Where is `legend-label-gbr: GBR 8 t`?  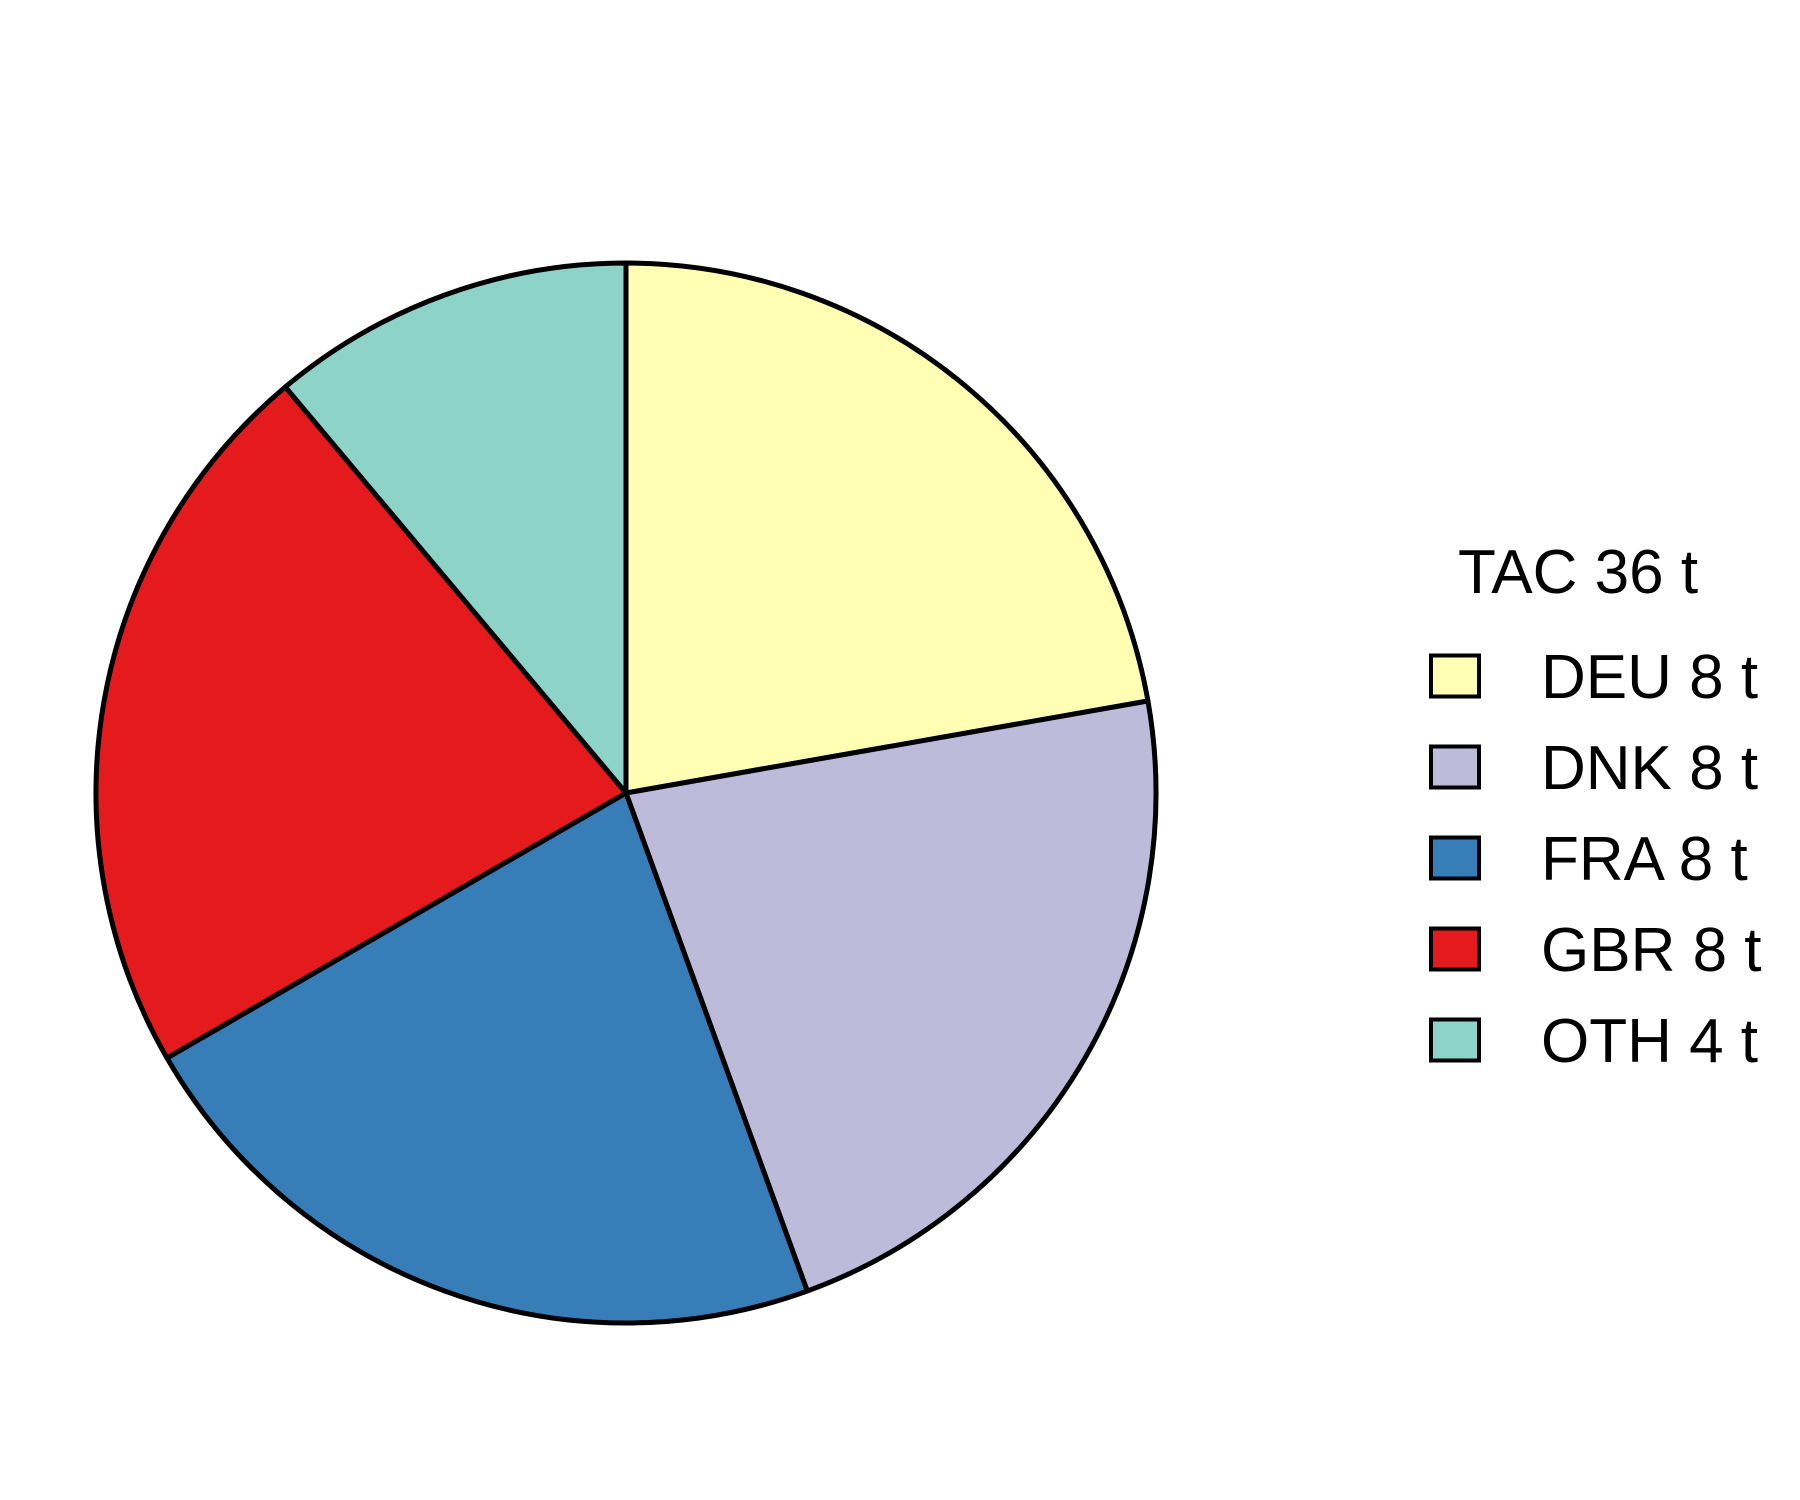 legend-label-gbr: GBR 8 t is located at coordinates (1651, 950).